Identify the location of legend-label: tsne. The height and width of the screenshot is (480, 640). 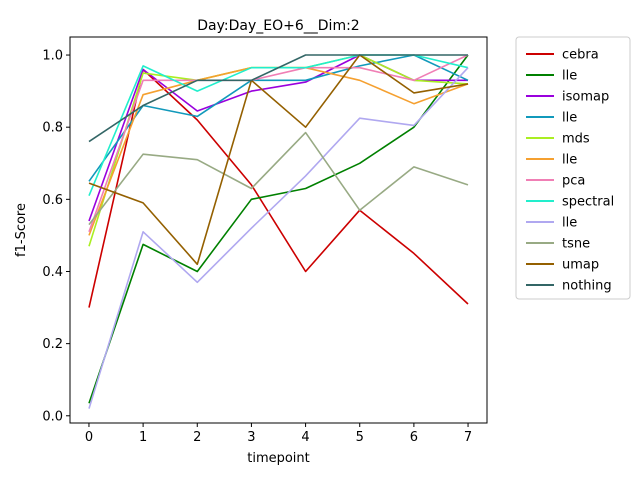
(576, 244).